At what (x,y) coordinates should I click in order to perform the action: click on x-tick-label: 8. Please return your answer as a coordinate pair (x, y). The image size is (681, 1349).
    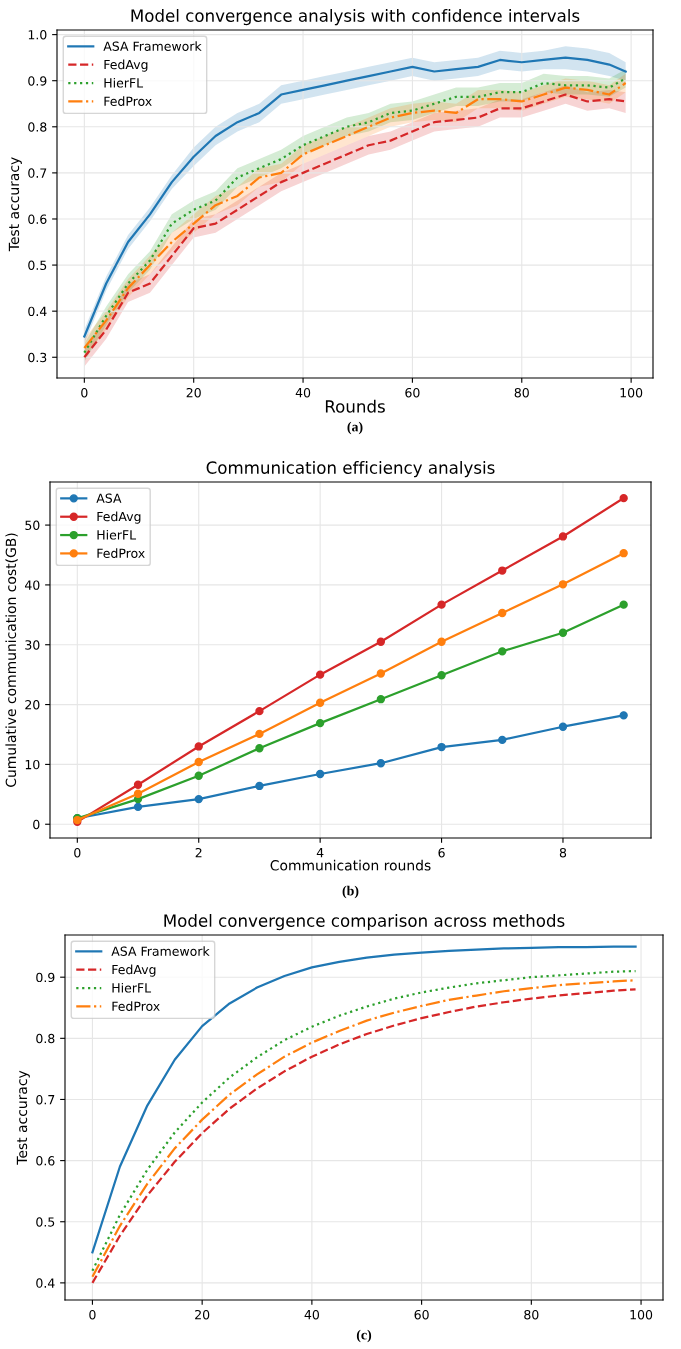
    Looking at the image, I should click on (563, 852).